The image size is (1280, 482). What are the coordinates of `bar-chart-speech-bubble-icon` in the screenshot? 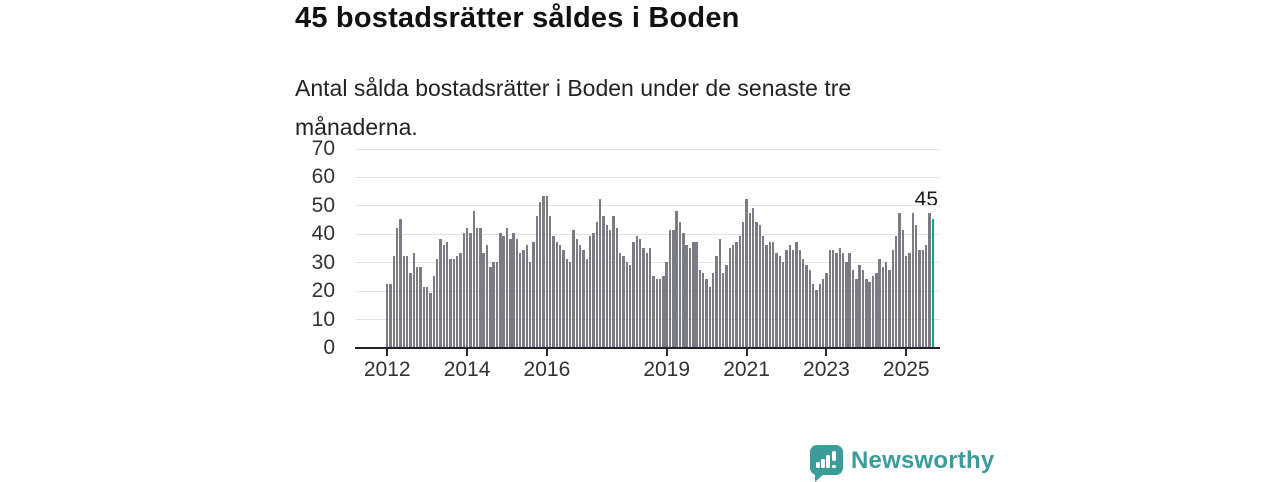 It's located at (826, 460).